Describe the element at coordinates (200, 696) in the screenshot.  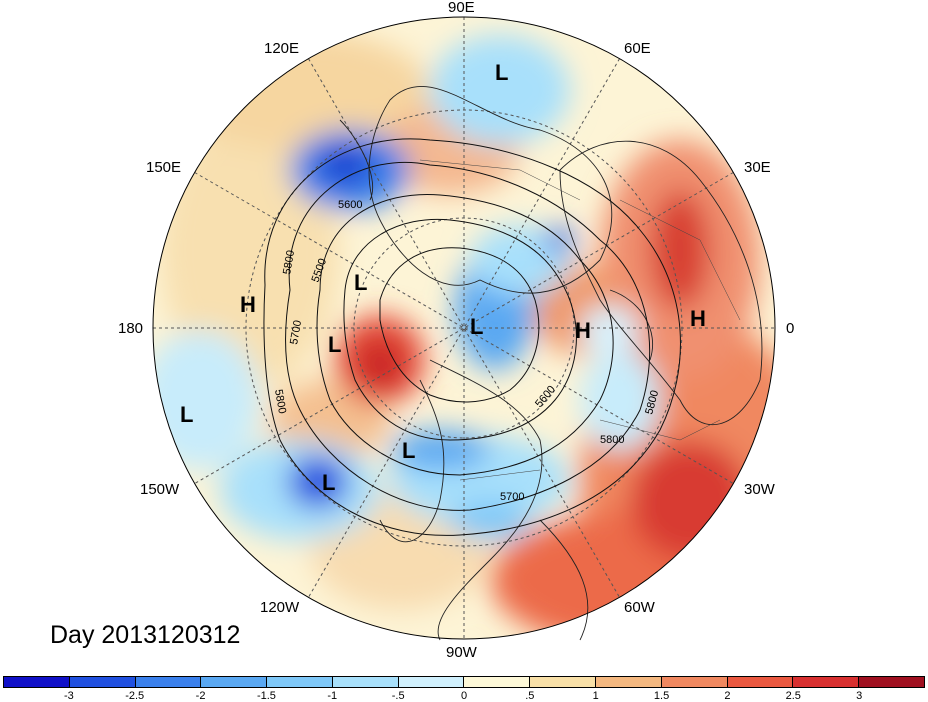
I see `colorbar-tick-label: -2` at that location.